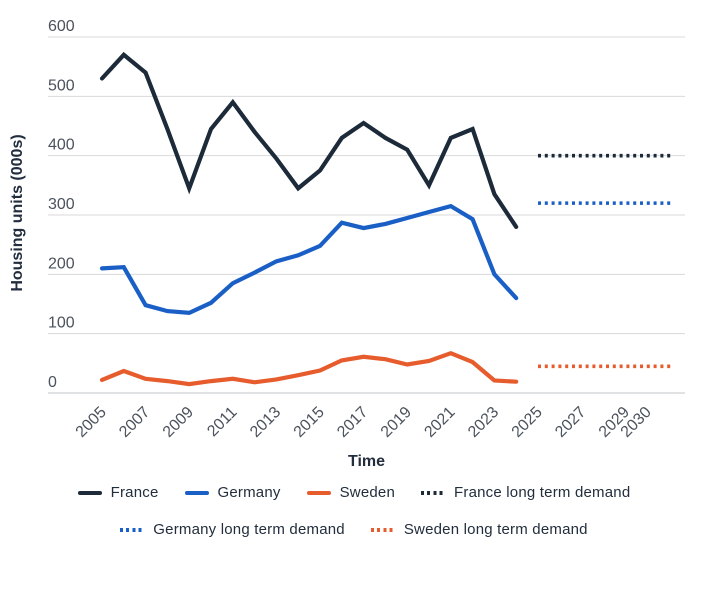  What do you see at coordinates (527, 422) in the screenshot?
I see `x-tick-label-2025: 2025` at bounding box center [527, 422].